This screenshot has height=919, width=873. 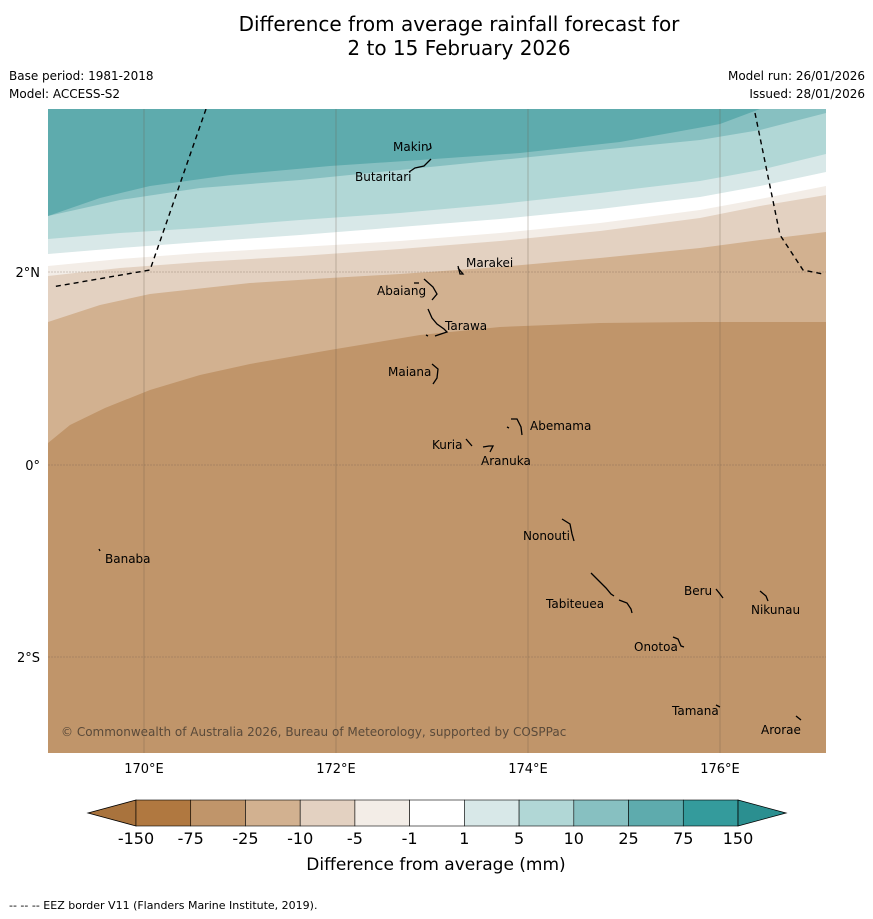 What do you see at coordinates (628, 838) in the screenshot?
I see `colorbar-tick-label: 25` at bounding box center [628, 838].